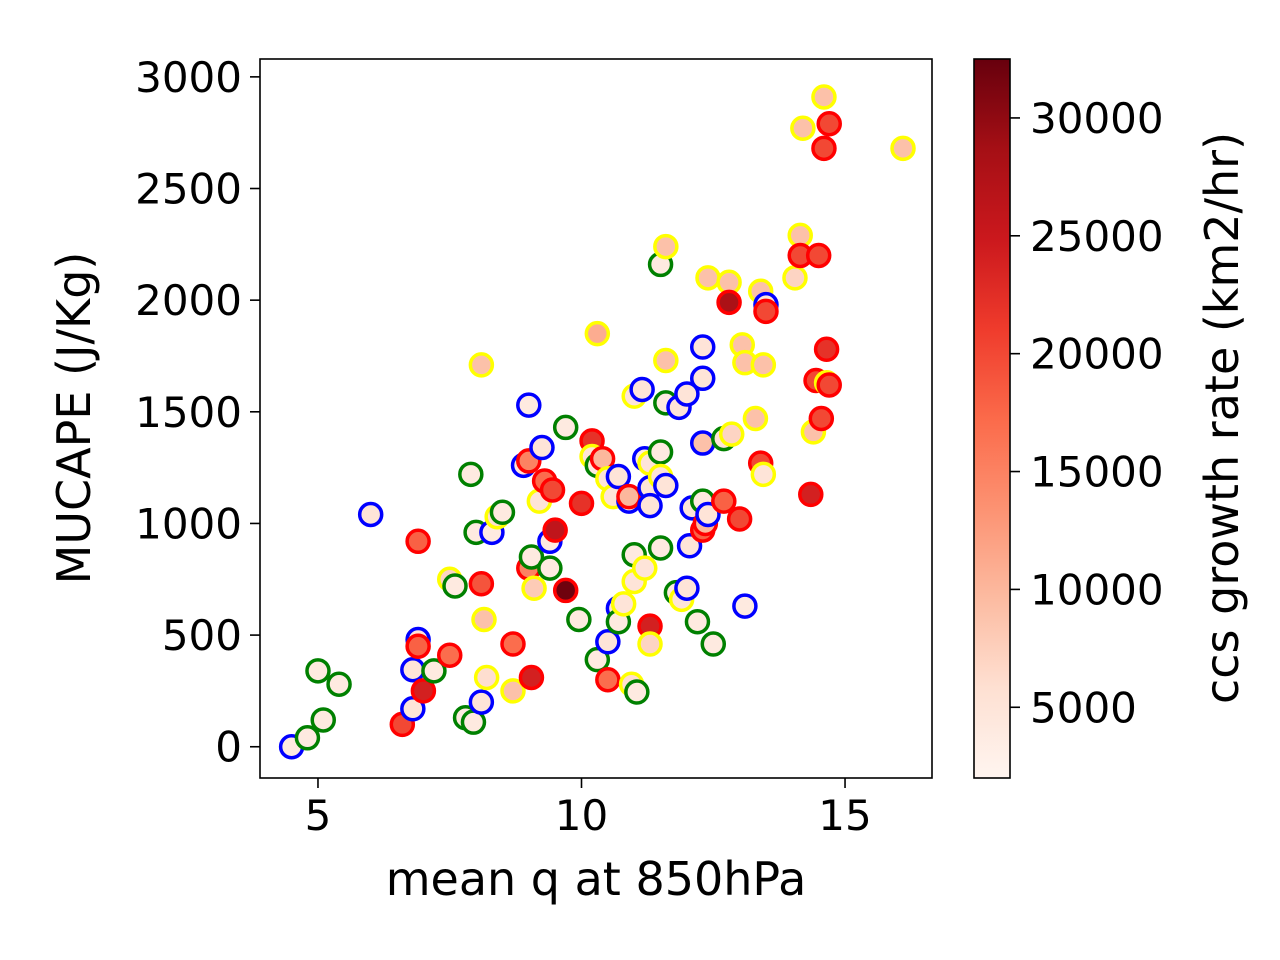 This screenshot has height=960, width=1280. I want to click on x-axis-label: mean q at 850hPa, so click(596, 879).